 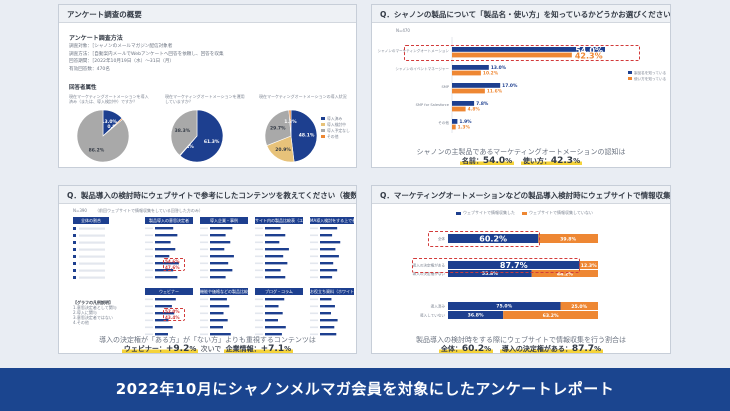 What do you see at coordinates (279, 291) in the screenshot?
I see `mini-chart-title: ブログ・コラム` at bounding box center [279, 291].